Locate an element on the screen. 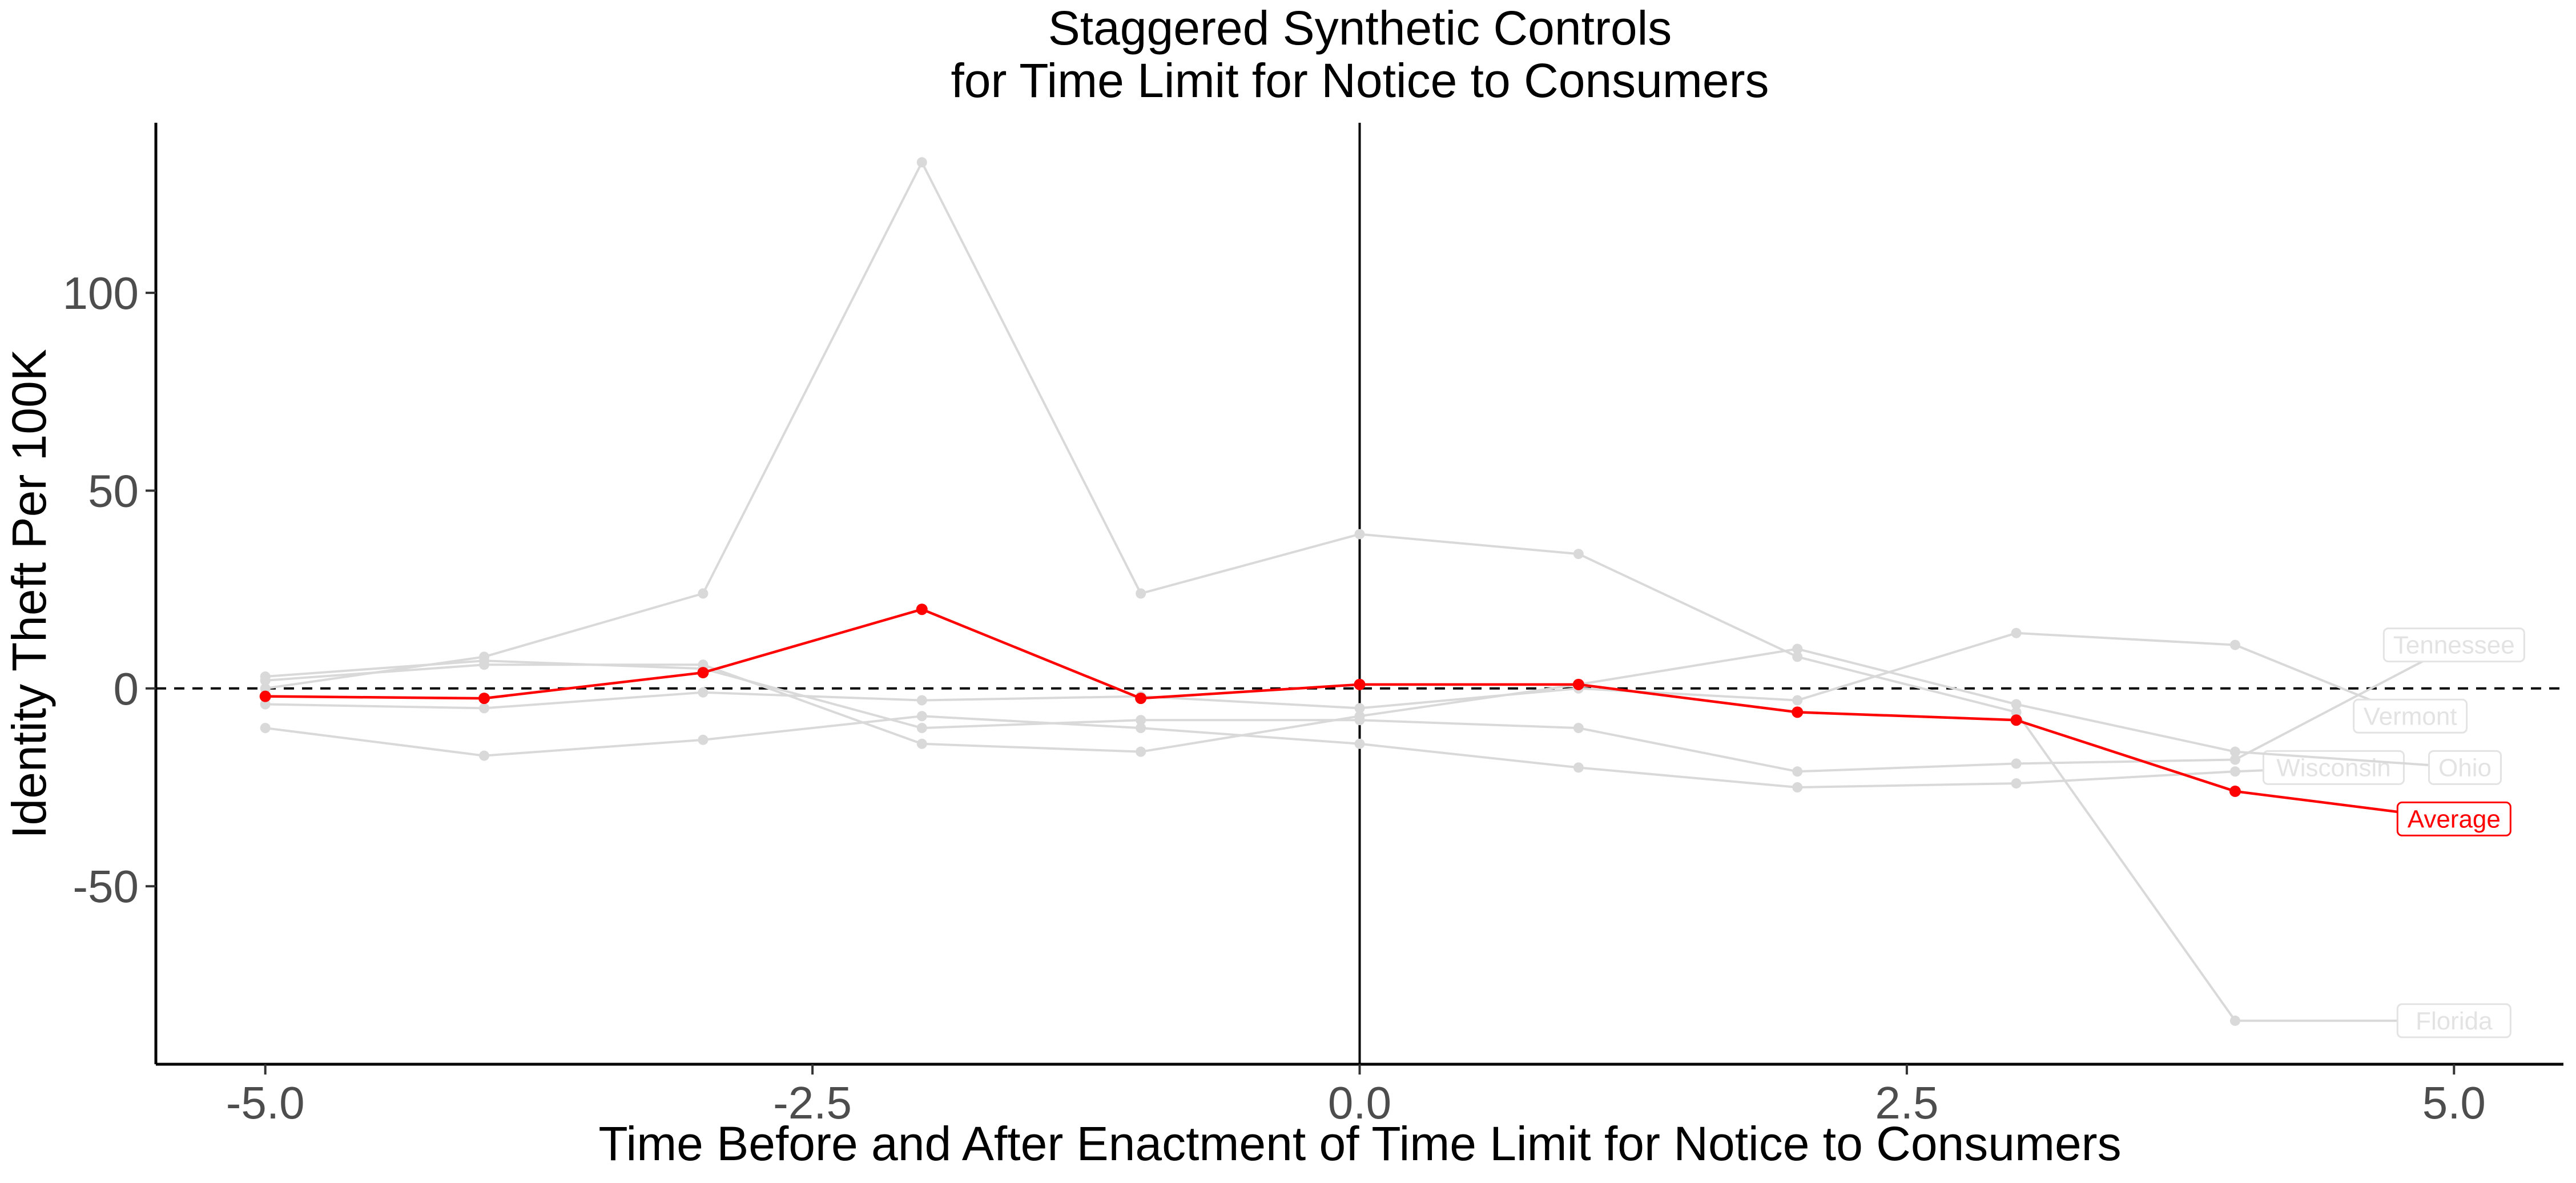 The image size is (2576, 1183). series-end-label-florida: Florida is located at coordinates (2454, 1021).